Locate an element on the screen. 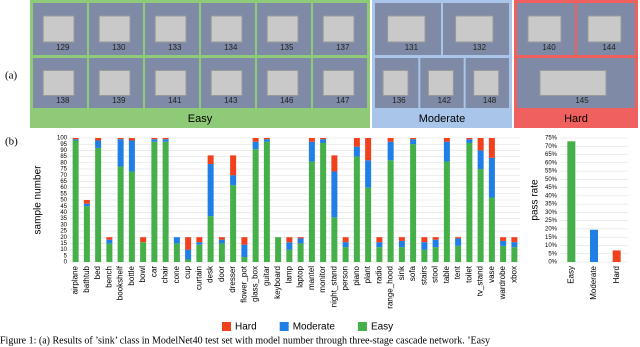 Image resolution: width=640 pixels, height=347 pixels. model-number: 135 is located at coordinates (287, 47).